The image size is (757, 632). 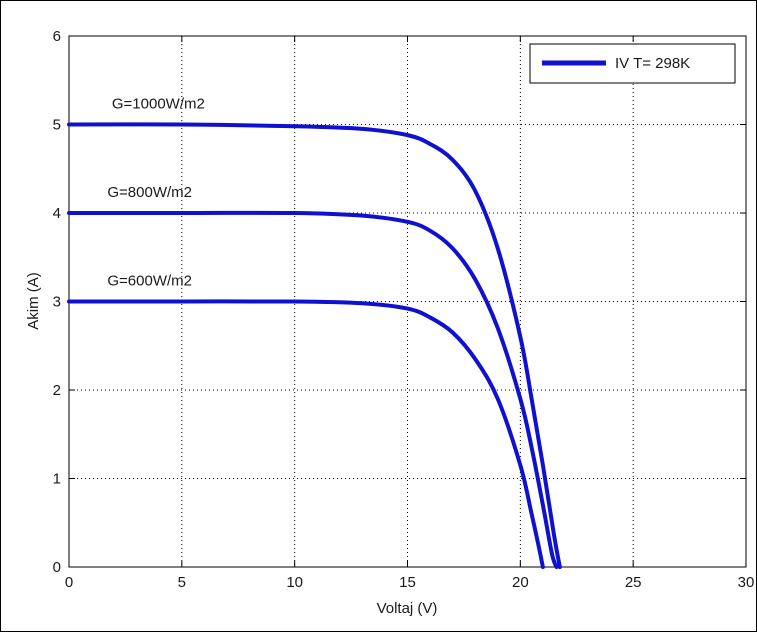 I want to click on y-tick-label: 3, so click(x=57, y=302).